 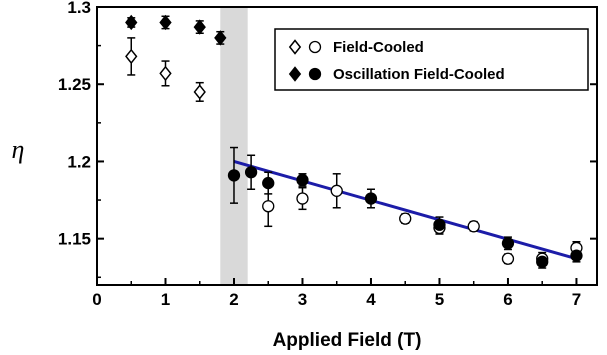 I want to click on y-tick-label: 1.15, so click(x=74, y=239).